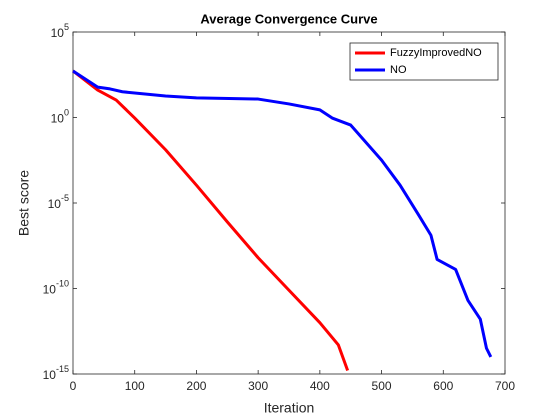 The width and height of the screenshot is (560, 420). Describe the element at coordinates (66, 27) in the screenshot. I see `tick-exponent: 5` at that location.